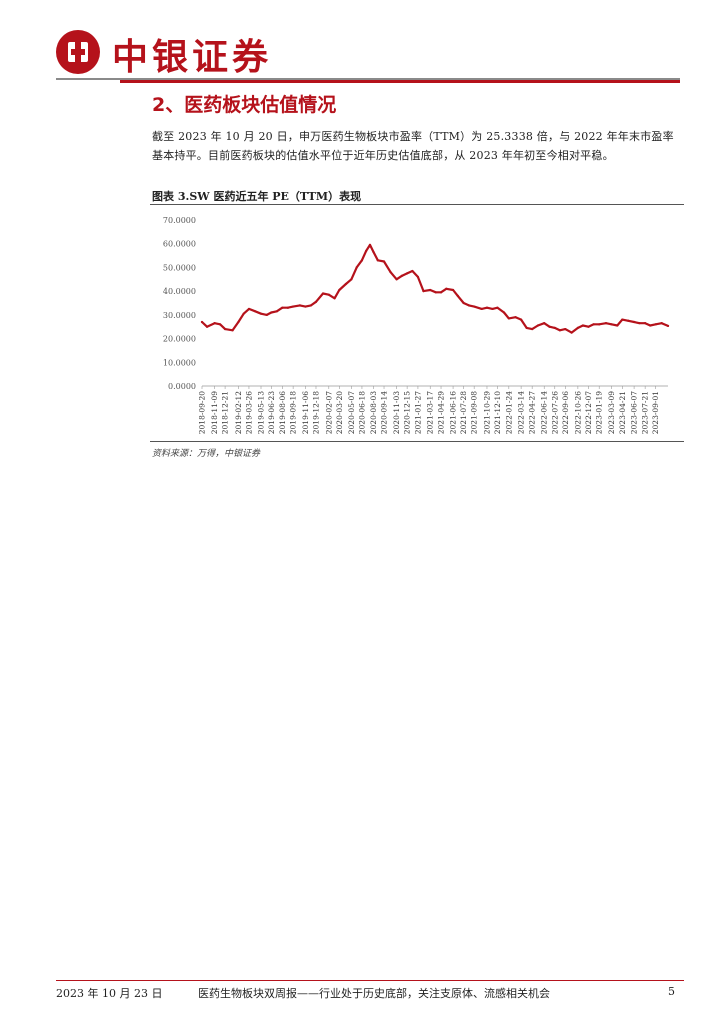 The height and width of the screenshot is (1024, 724). I want to click on footer-date: 2023 年 10 月 23 日, so click(109, 993).